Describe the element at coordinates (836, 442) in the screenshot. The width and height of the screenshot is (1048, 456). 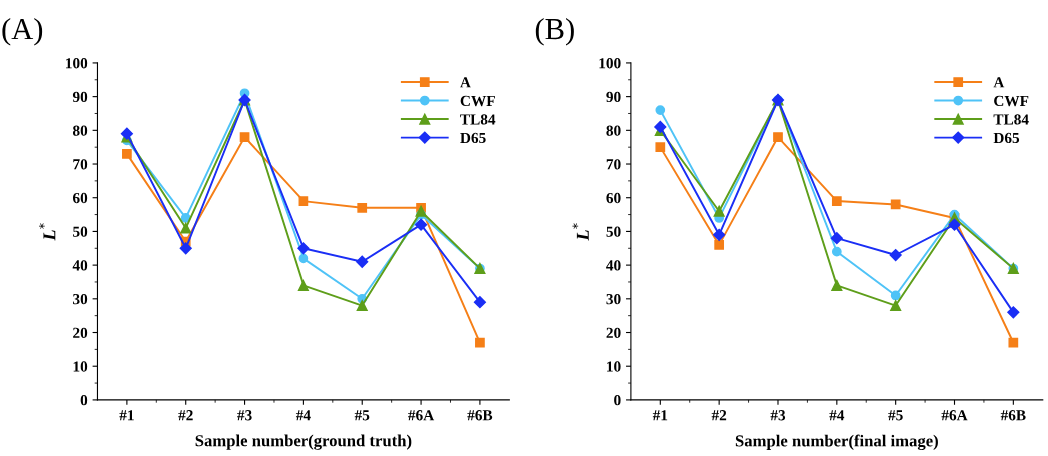
I see `x-axis-title: Sample number(final image)` at that location.